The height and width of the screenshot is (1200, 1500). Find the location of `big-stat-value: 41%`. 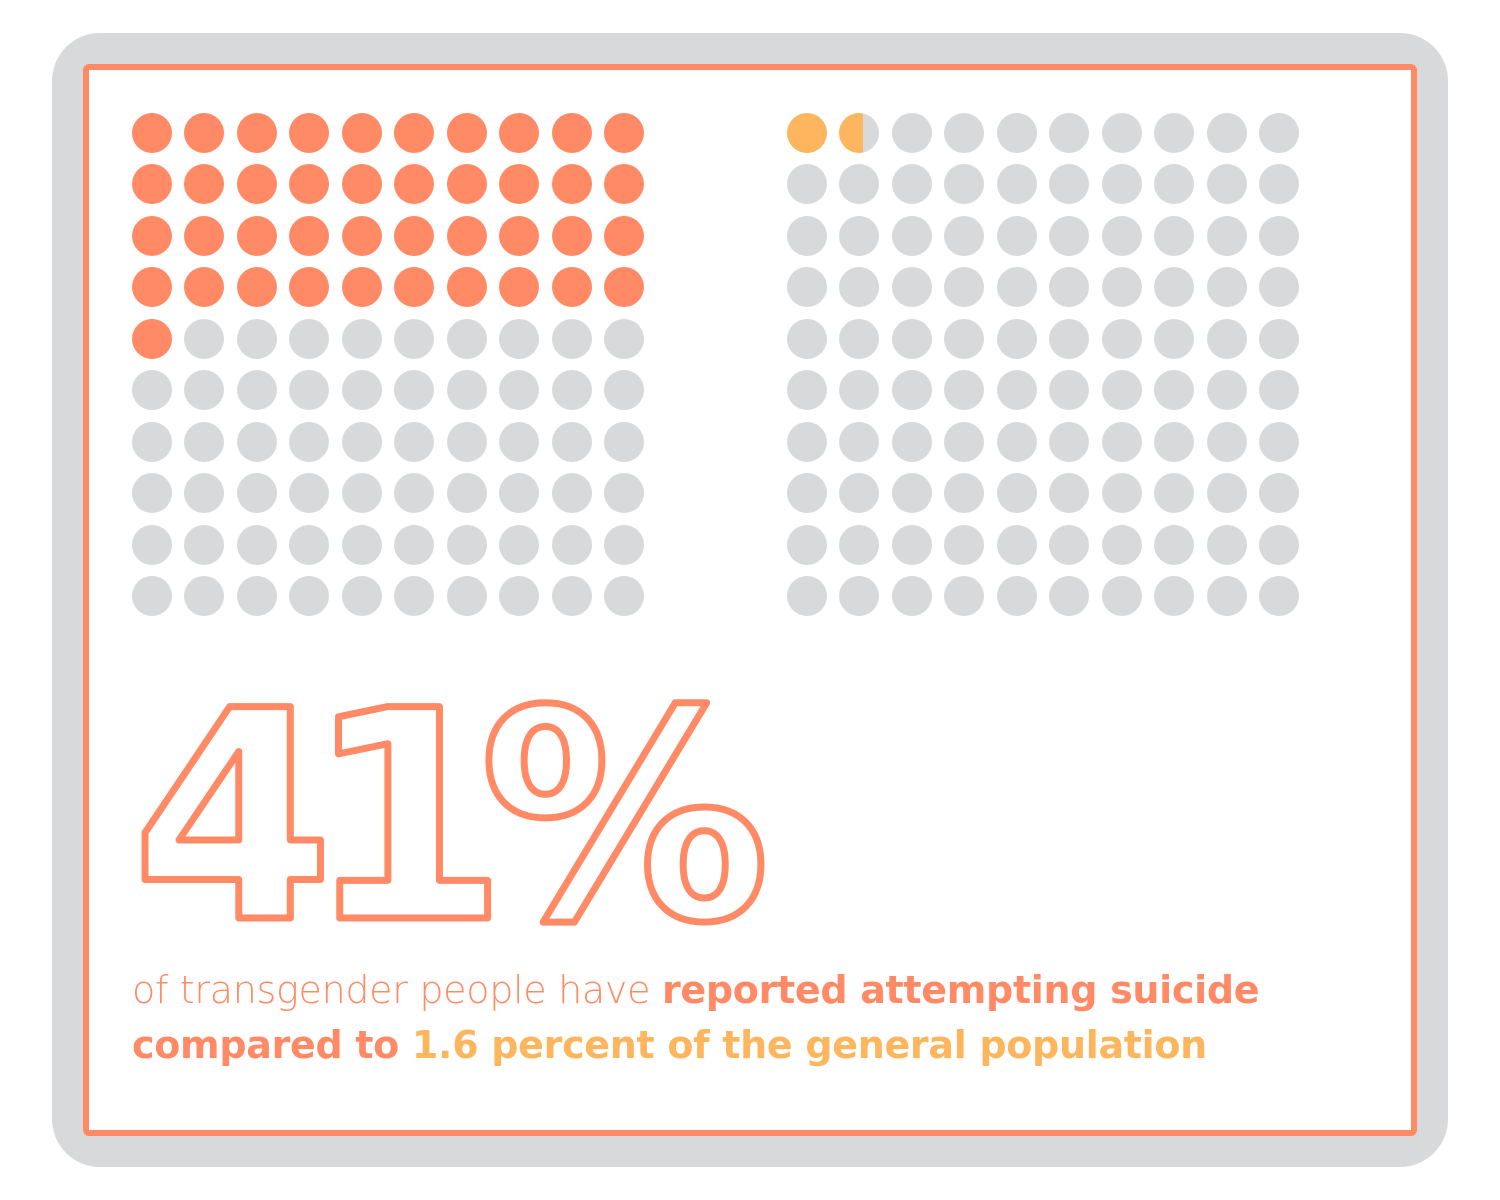

big-stat-value: 41% is located at coordinates (478, 805).